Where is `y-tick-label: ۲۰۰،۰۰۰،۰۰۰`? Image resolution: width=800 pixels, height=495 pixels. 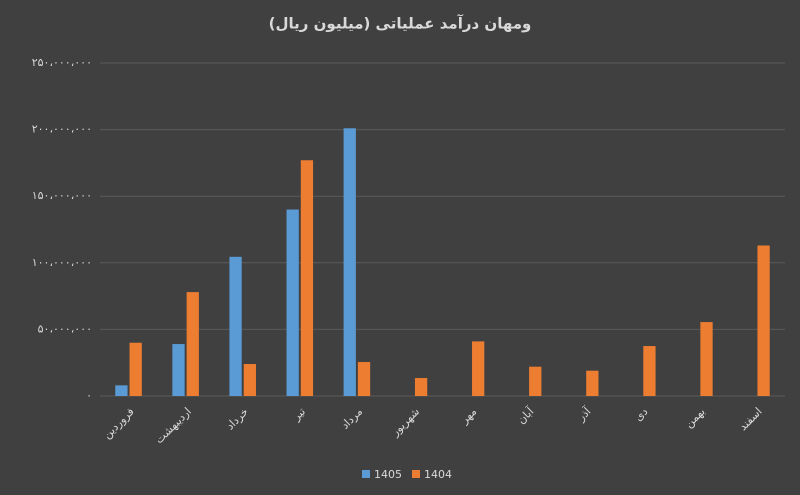
y-tick-label: ۲۰۰،۰۰۰،۰۰۰ is located at coordinates (62, 129).